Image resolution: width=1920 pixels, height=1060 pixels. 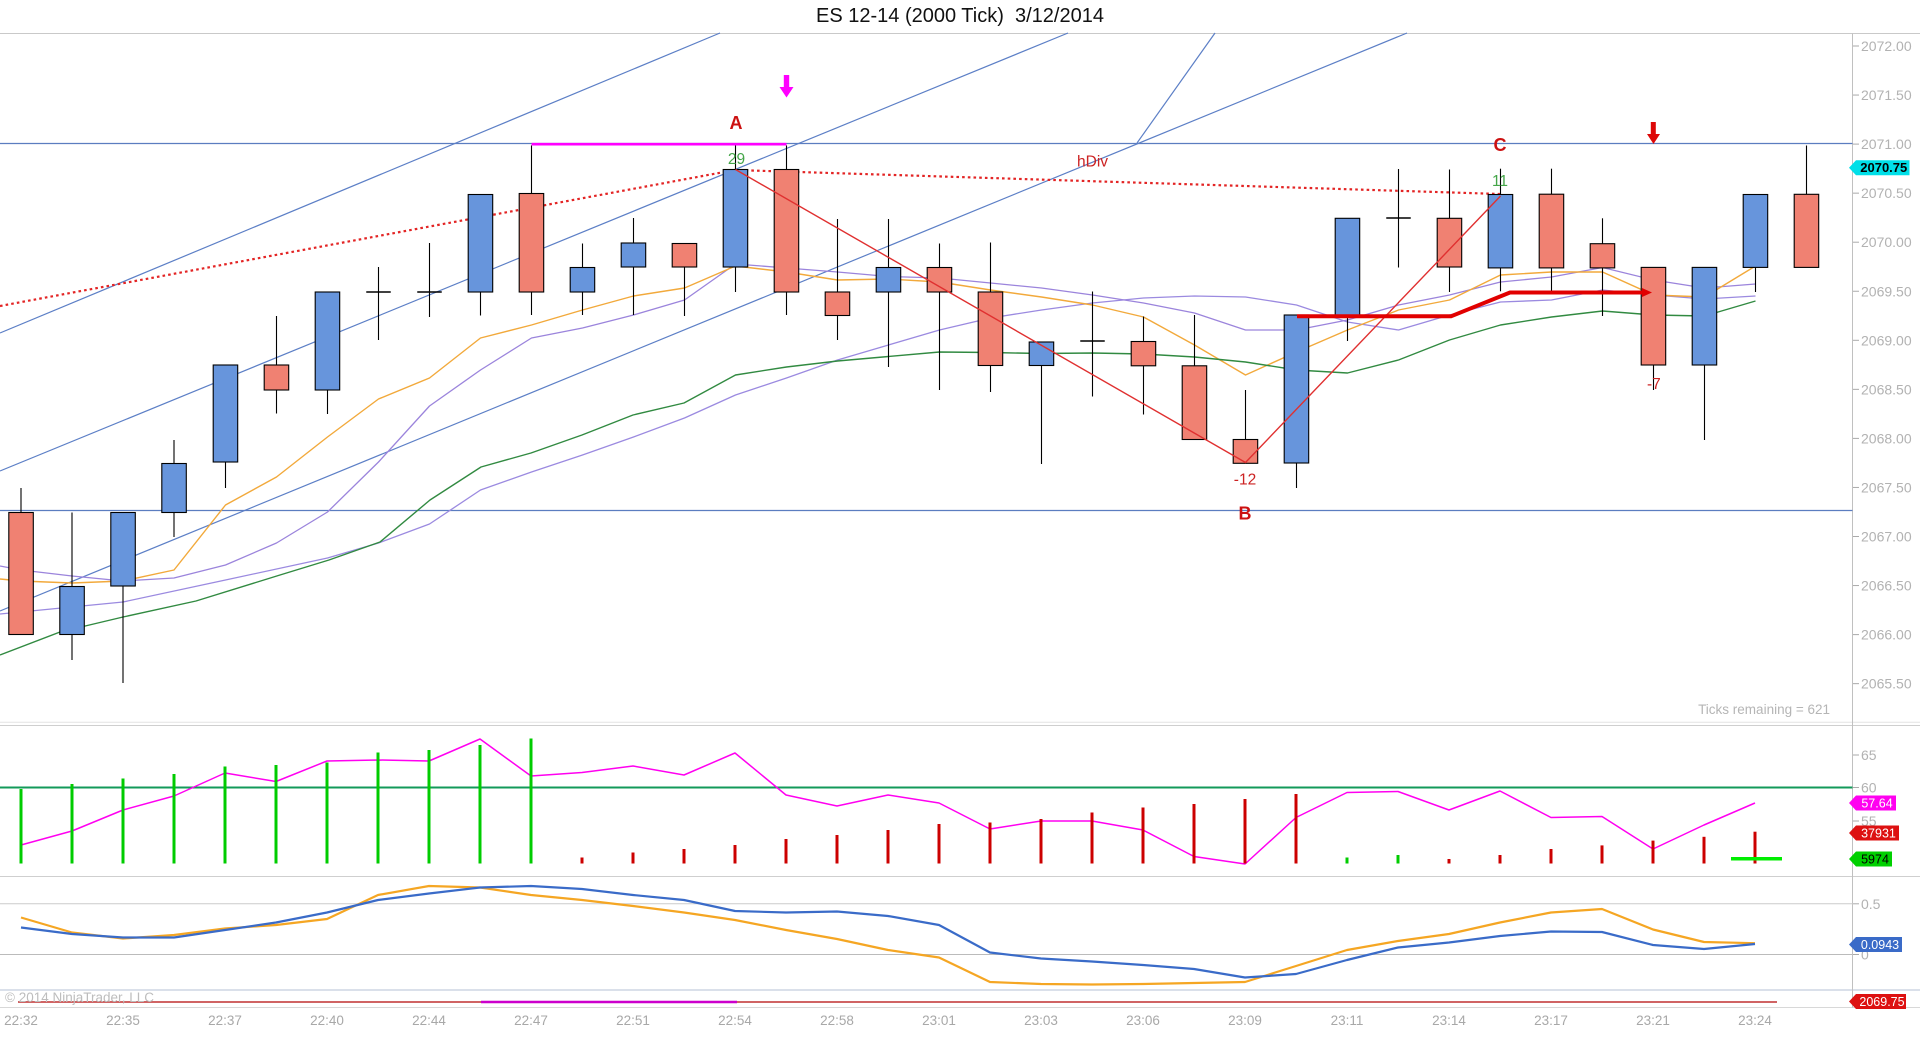 I want to click on svg-text: hDiv, so click(x=1092, y=162).